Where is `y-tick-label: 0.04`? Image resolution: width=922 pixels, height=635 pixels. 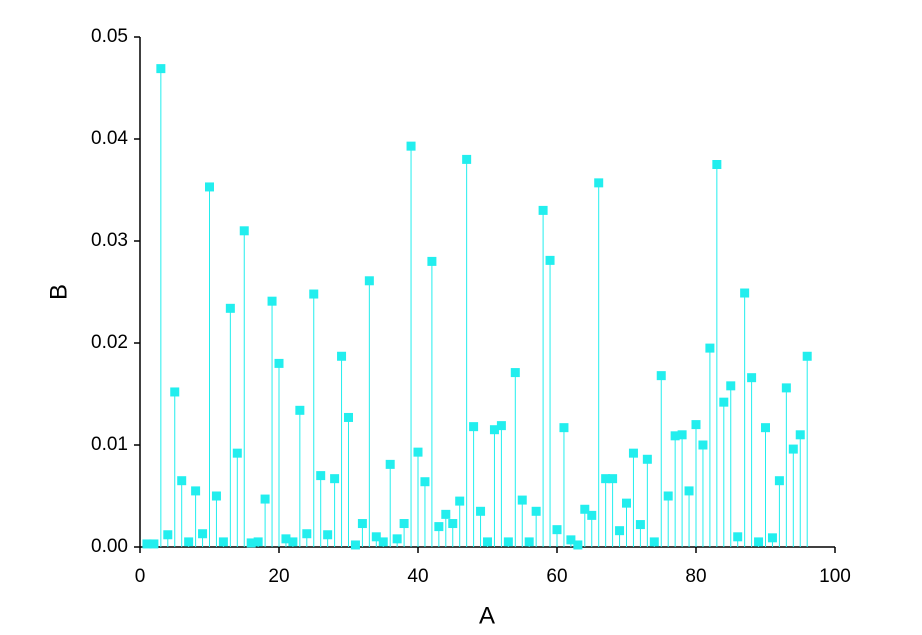
y-tick-label: 0.04 is located at coordinates (109, 138).